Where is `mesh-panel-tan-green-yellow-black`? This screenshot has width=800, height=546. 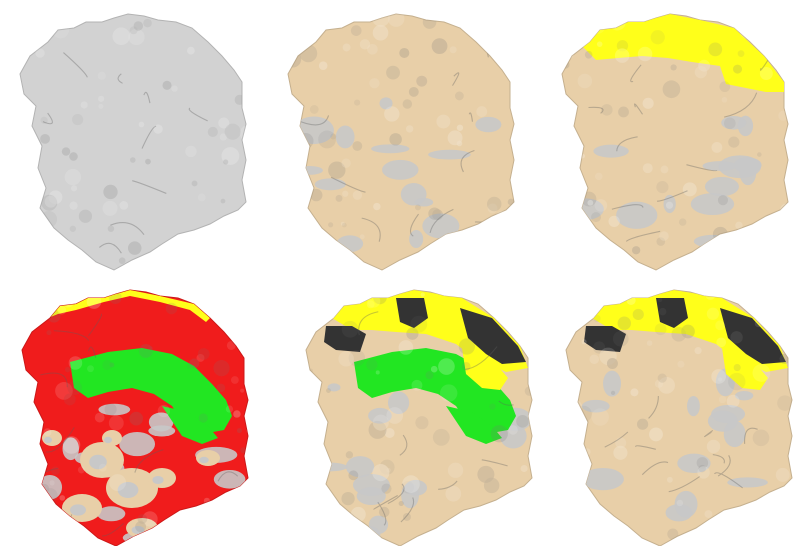 mesh-panel-tan-green-yellow-black is located at coordinates (419, 417).